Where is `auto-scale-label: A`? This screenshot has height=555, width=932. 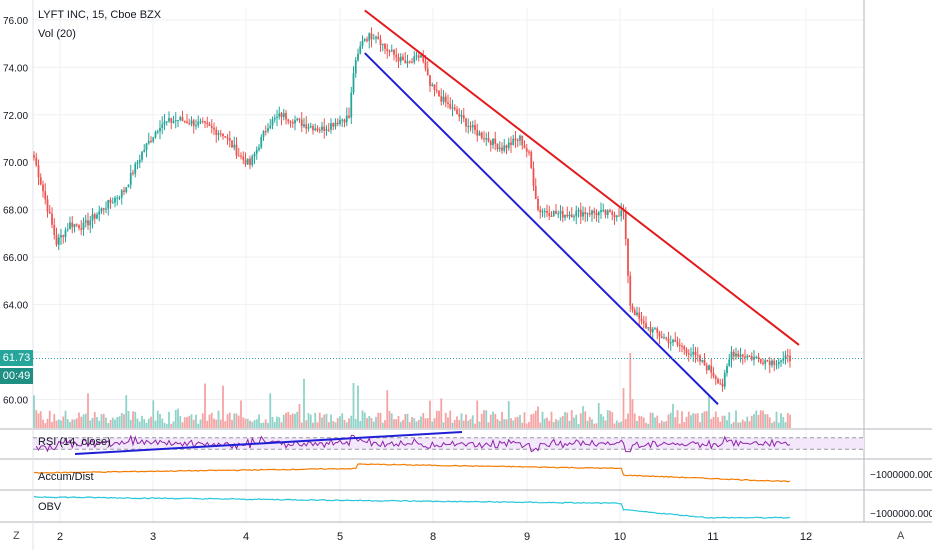
auto-scale-label: A is located at coordinates (901, 536).